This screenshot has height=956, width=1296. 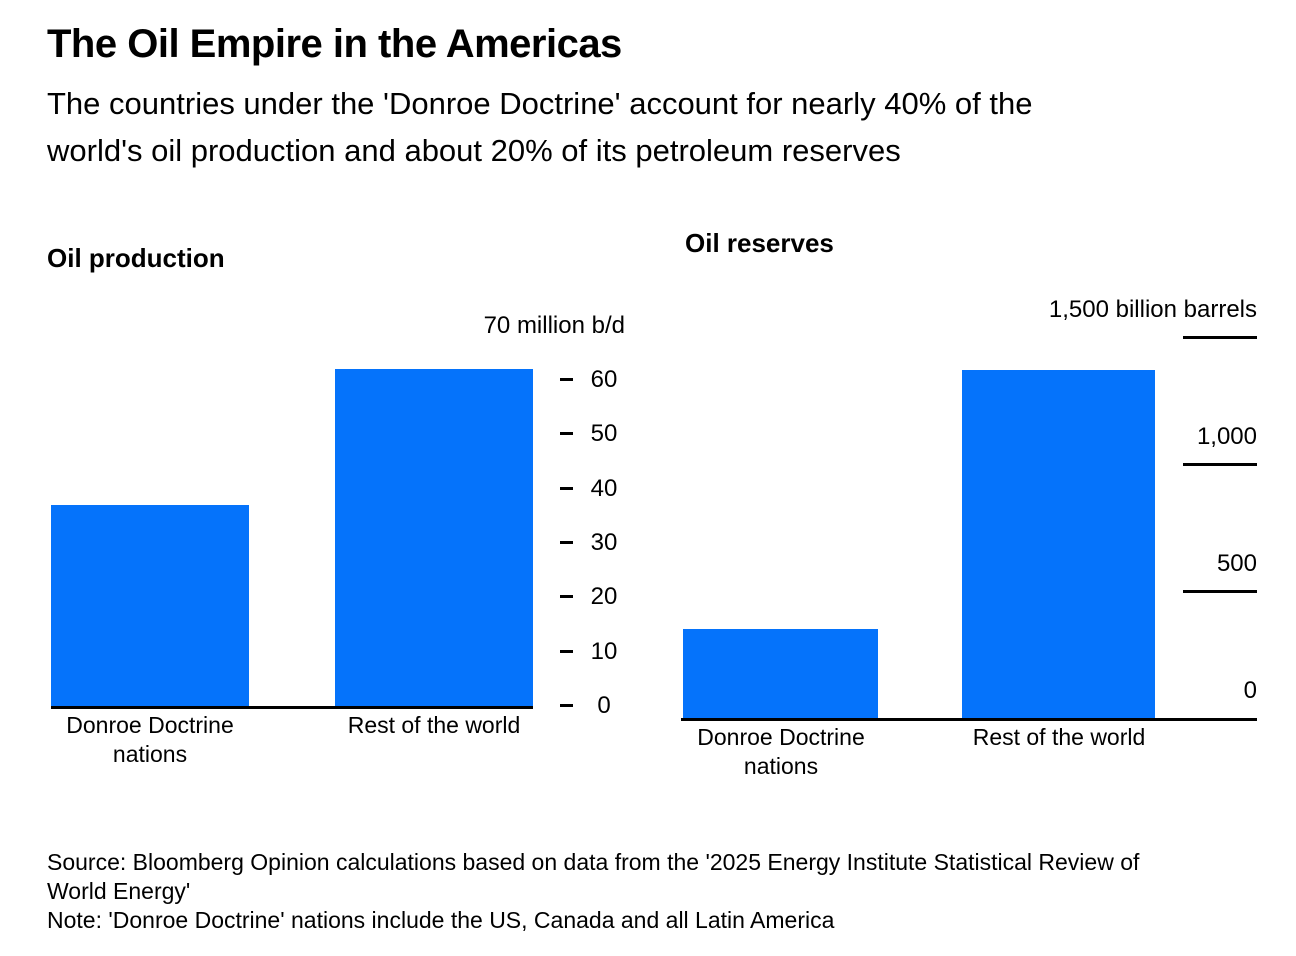 I want to click on category-label-rest-production: Rest of the world, so click(x=434, y=725).